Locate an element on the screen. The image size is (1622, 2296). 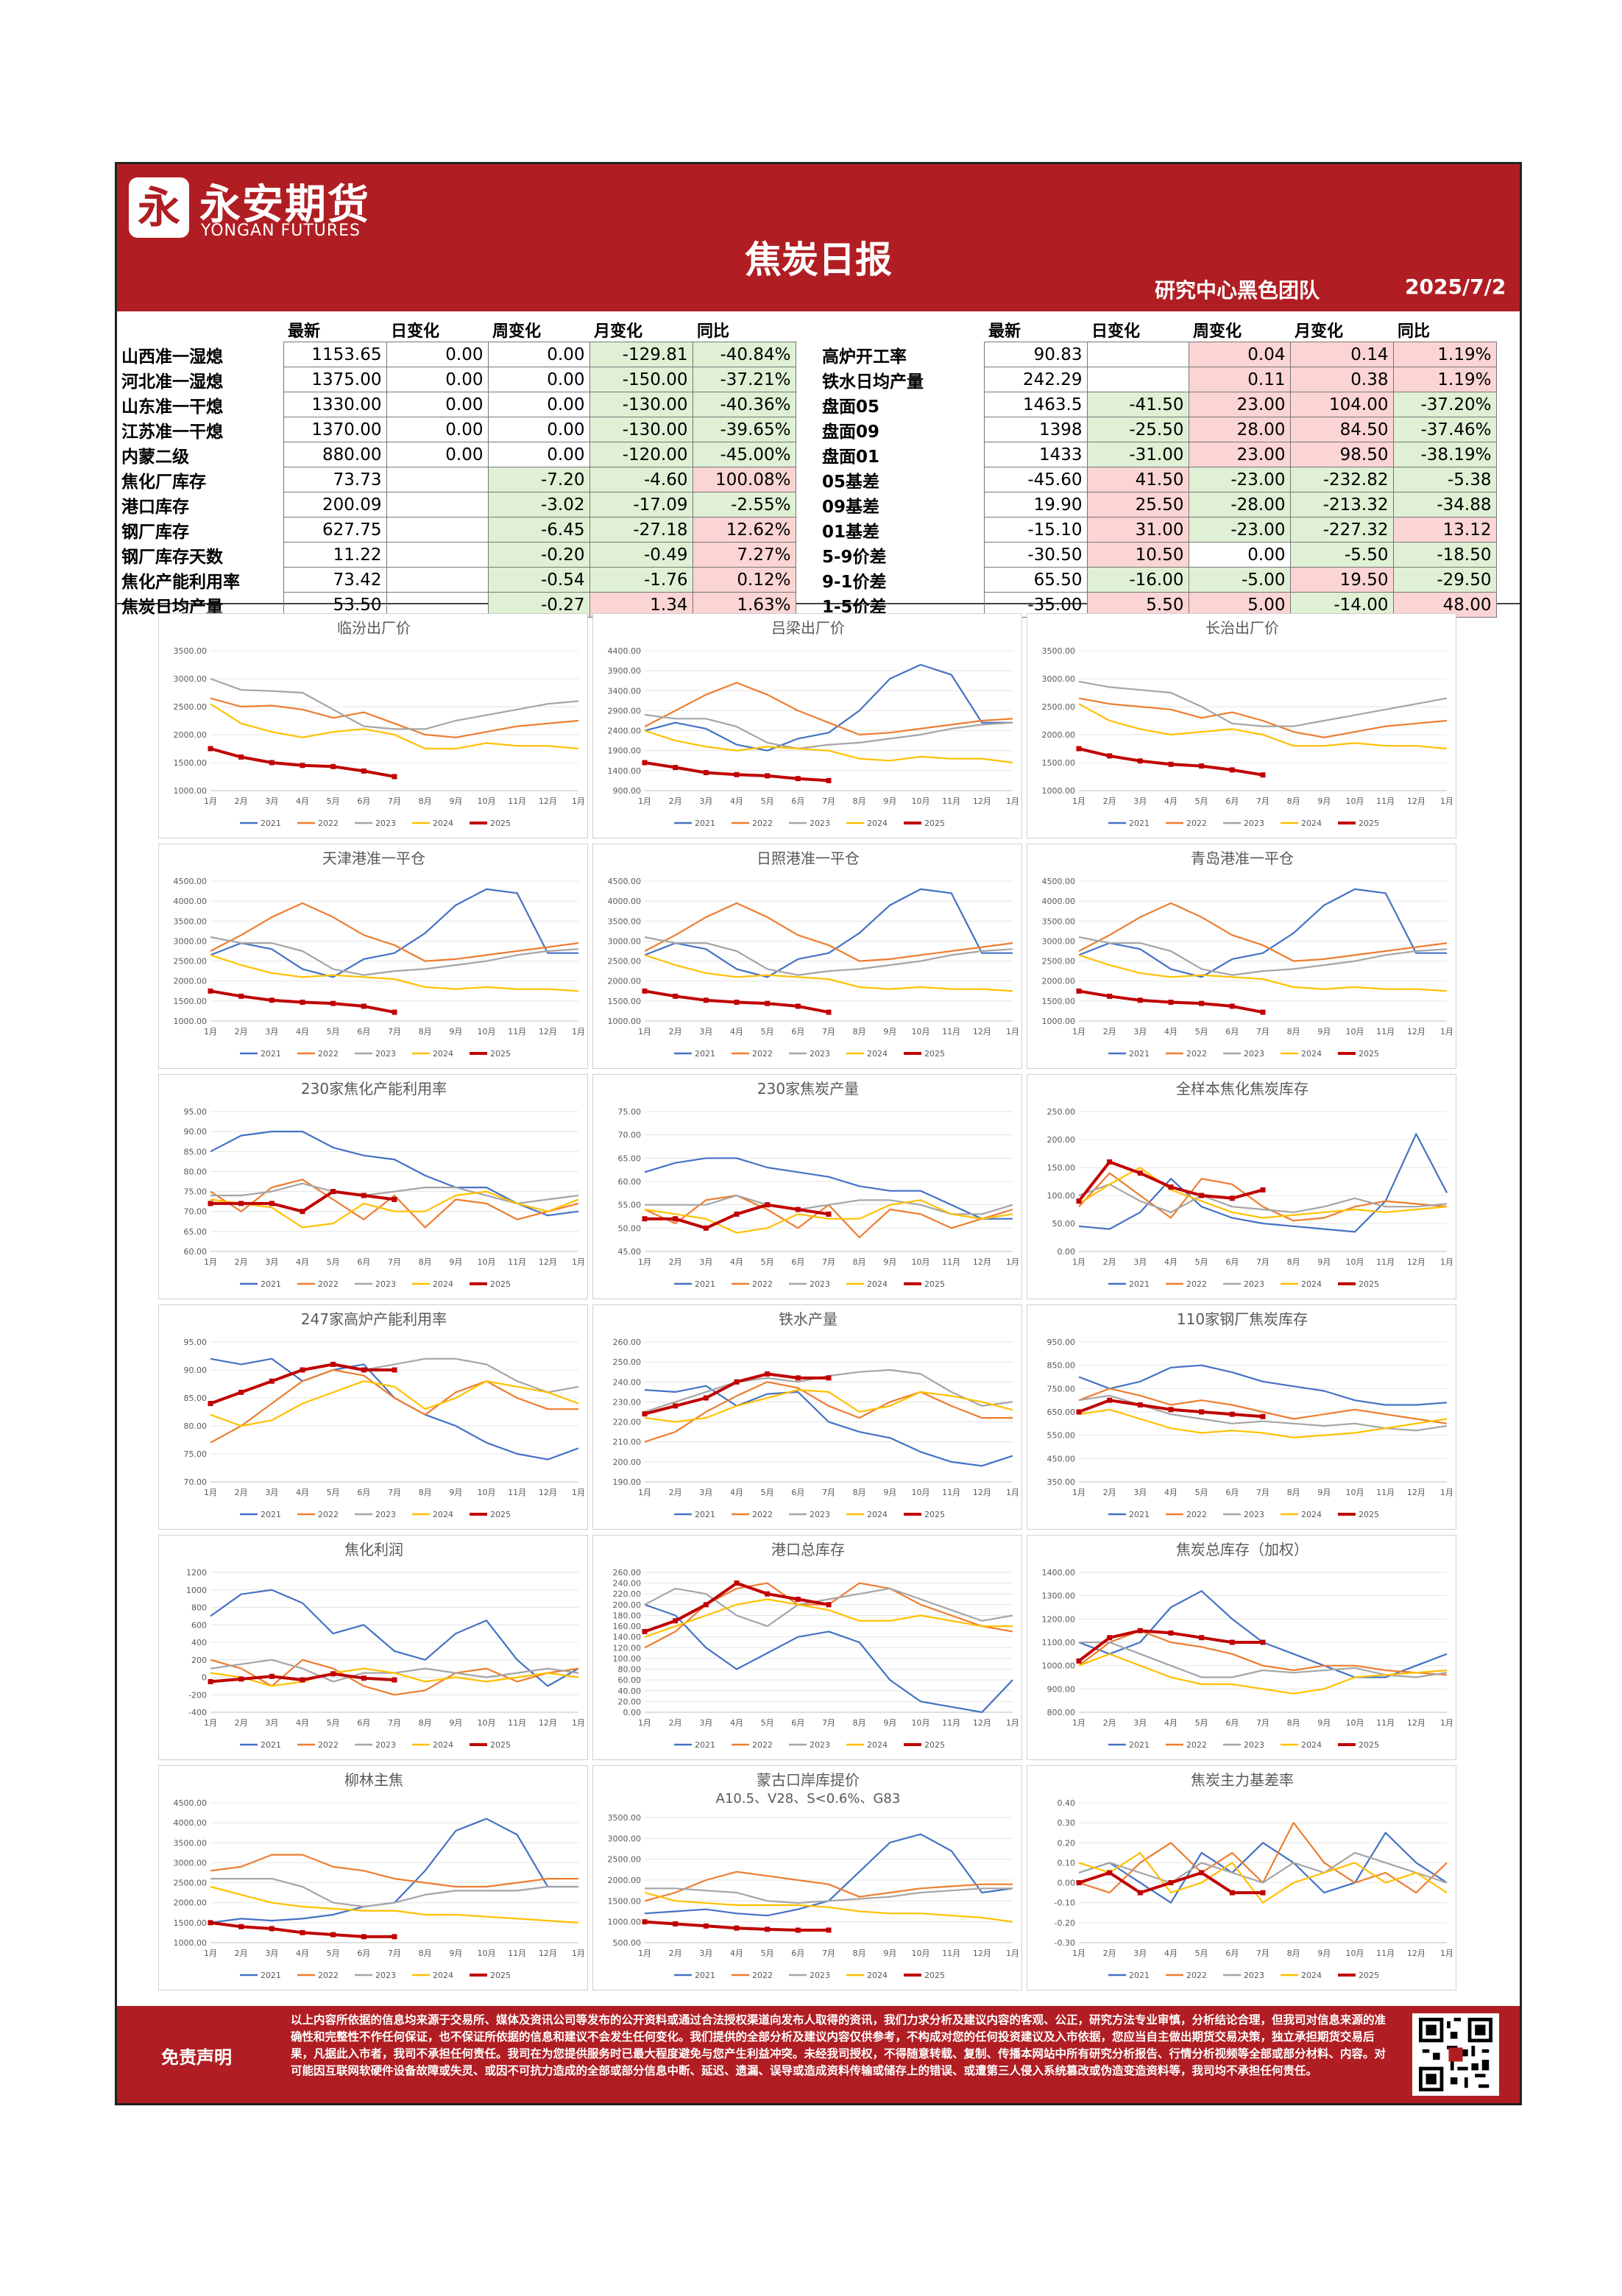
y-tick-label: -200 is located at coordinates (198, 1695).